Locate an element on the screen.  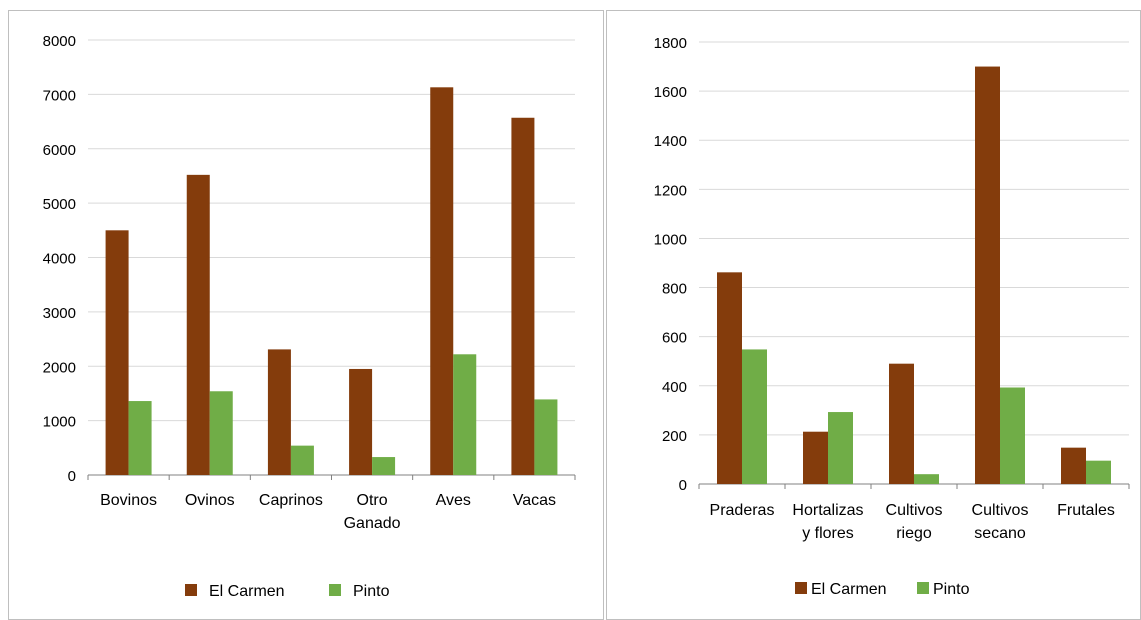
x-tick-label: secano is located at coordinates (1000, 533).